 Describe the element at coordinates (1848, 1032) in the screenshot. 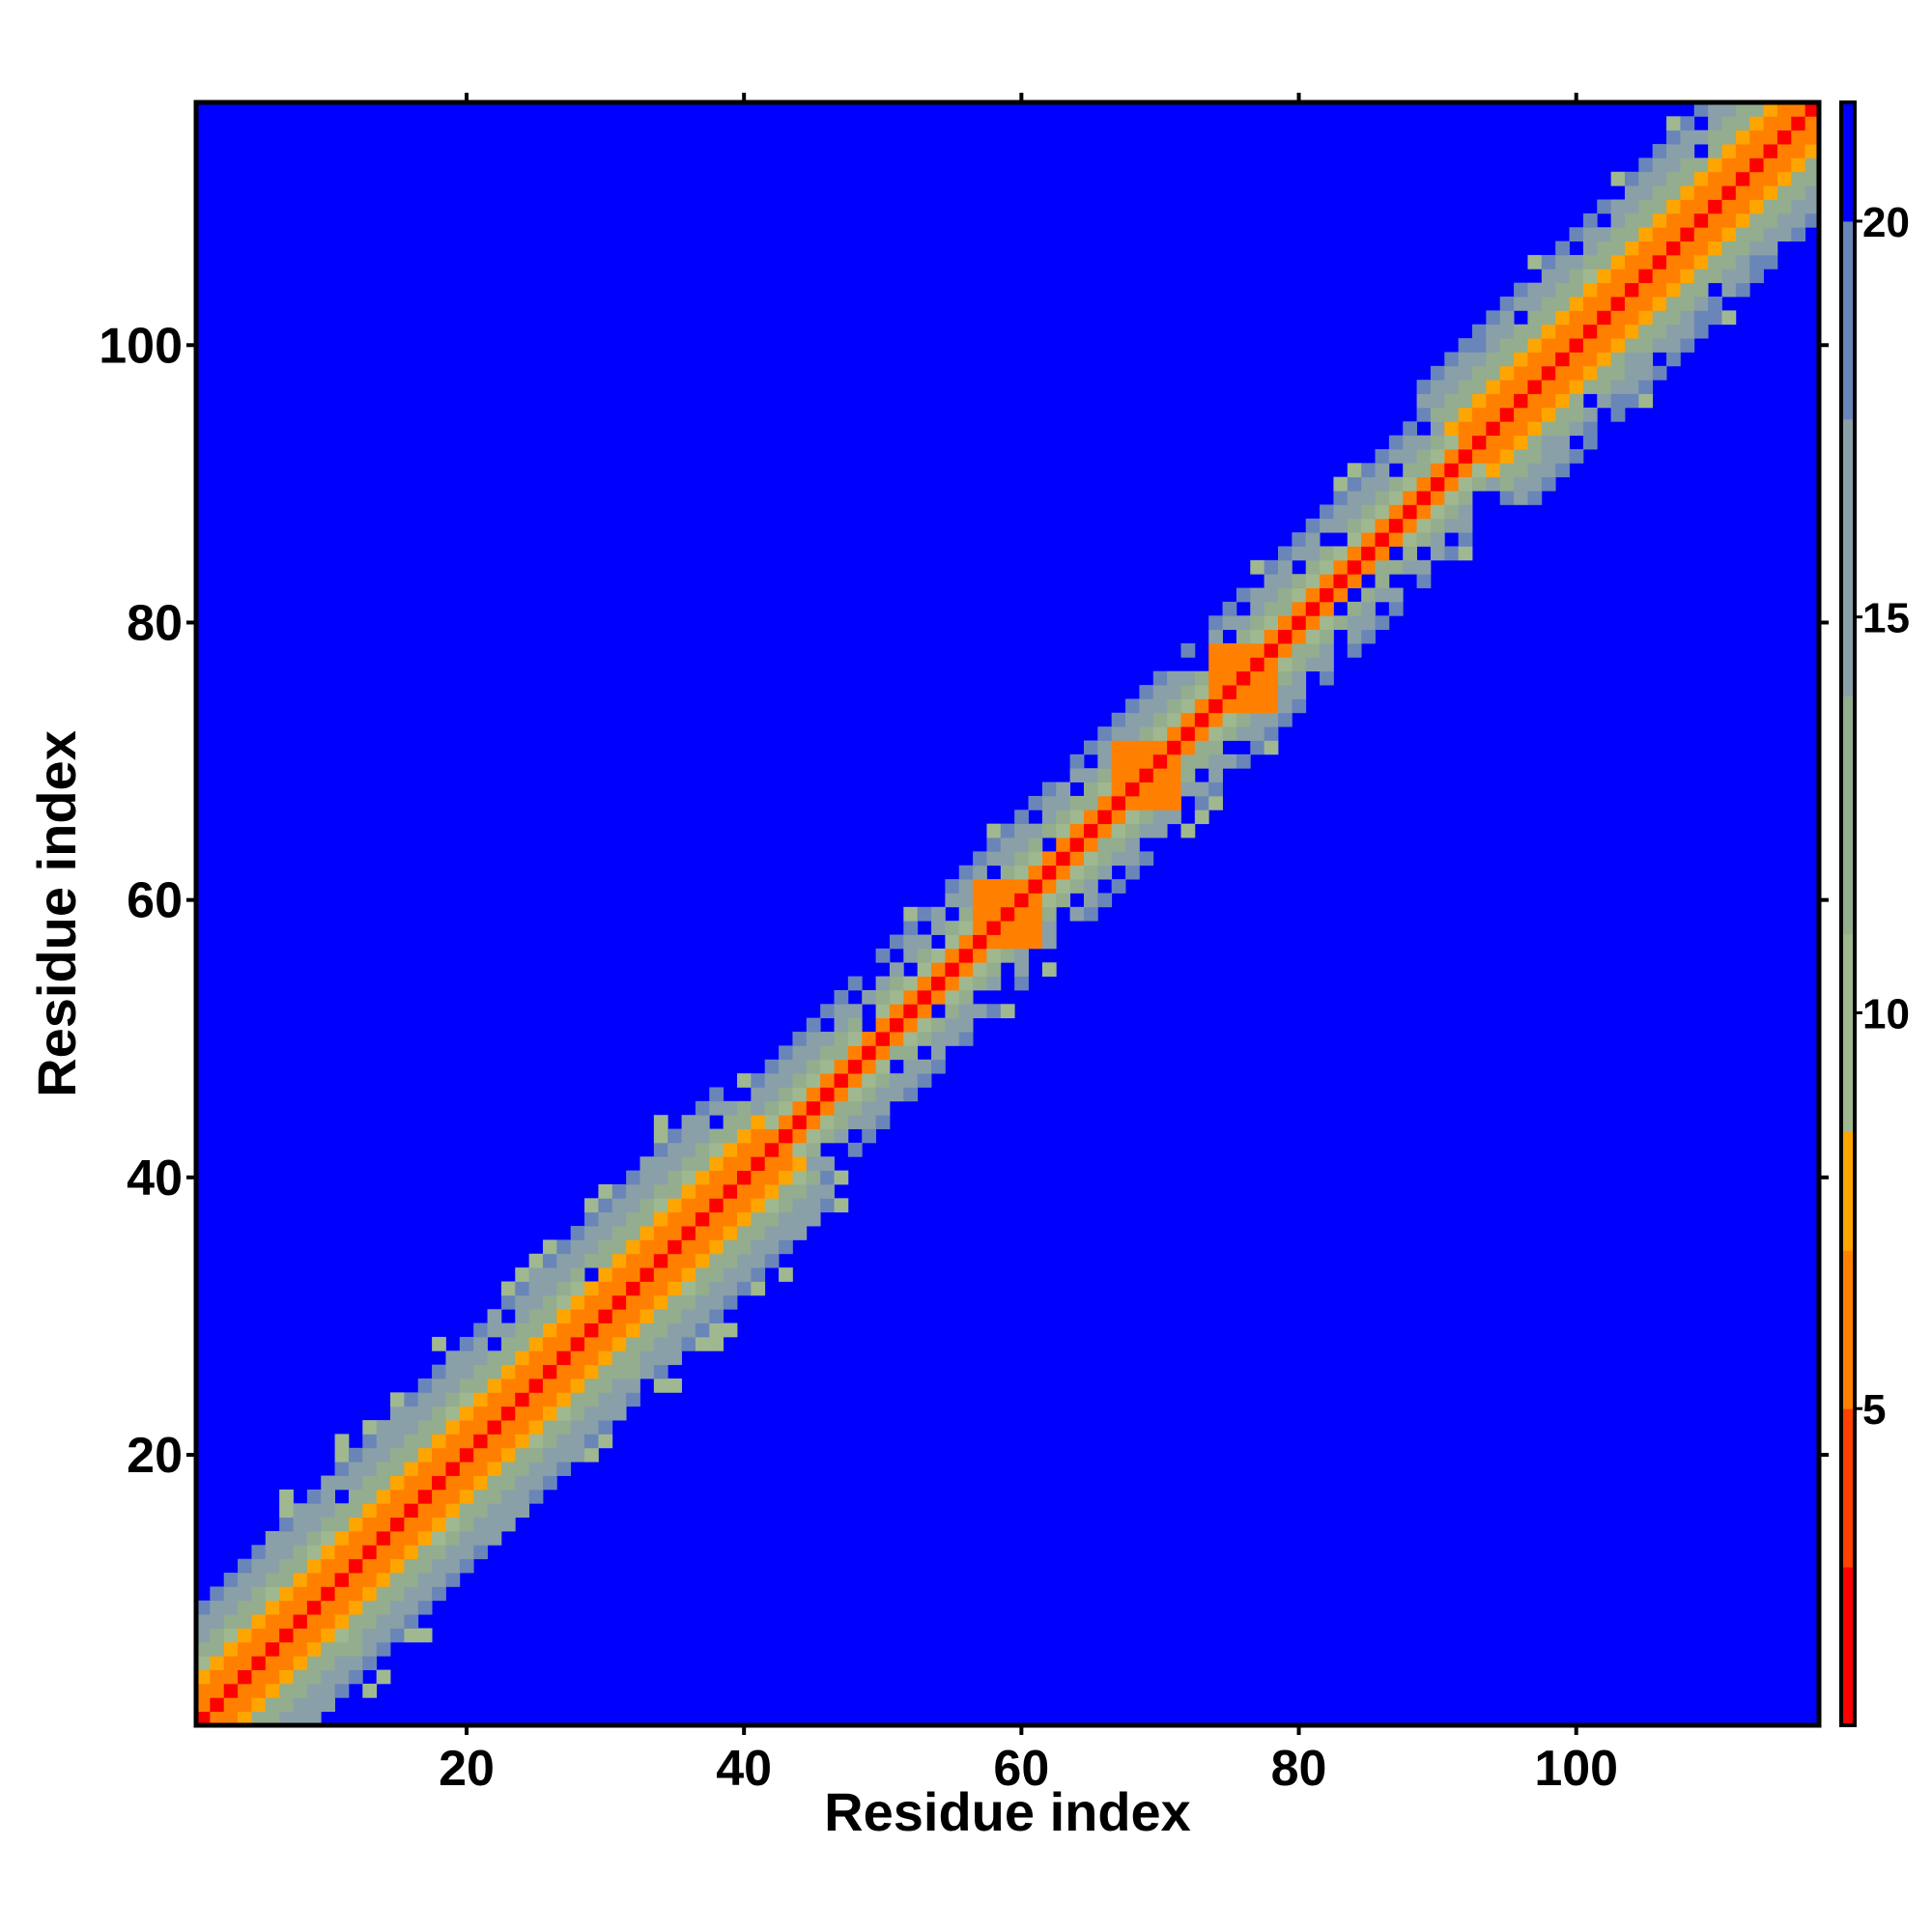

I see `colorbar-segment` at that location.